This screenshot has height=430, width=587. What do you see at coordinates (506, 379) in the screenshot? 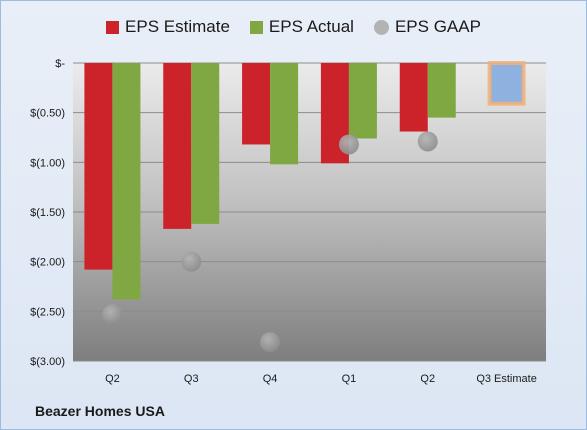
I see `x-tick-label: Q3 Estimate` at bounding box center [506, 379].